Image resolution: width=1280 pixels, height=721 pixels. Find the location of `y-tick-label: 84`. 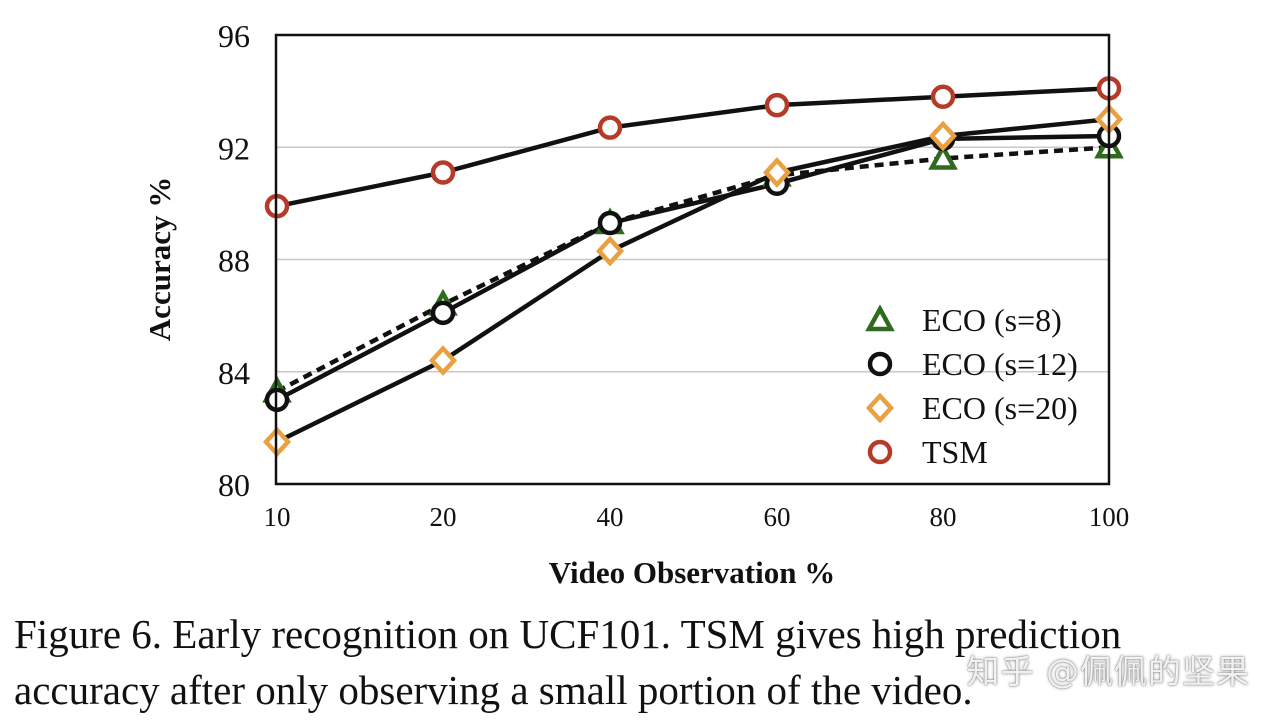

y-tick-label: 84 is located at coordinates (234, 373).